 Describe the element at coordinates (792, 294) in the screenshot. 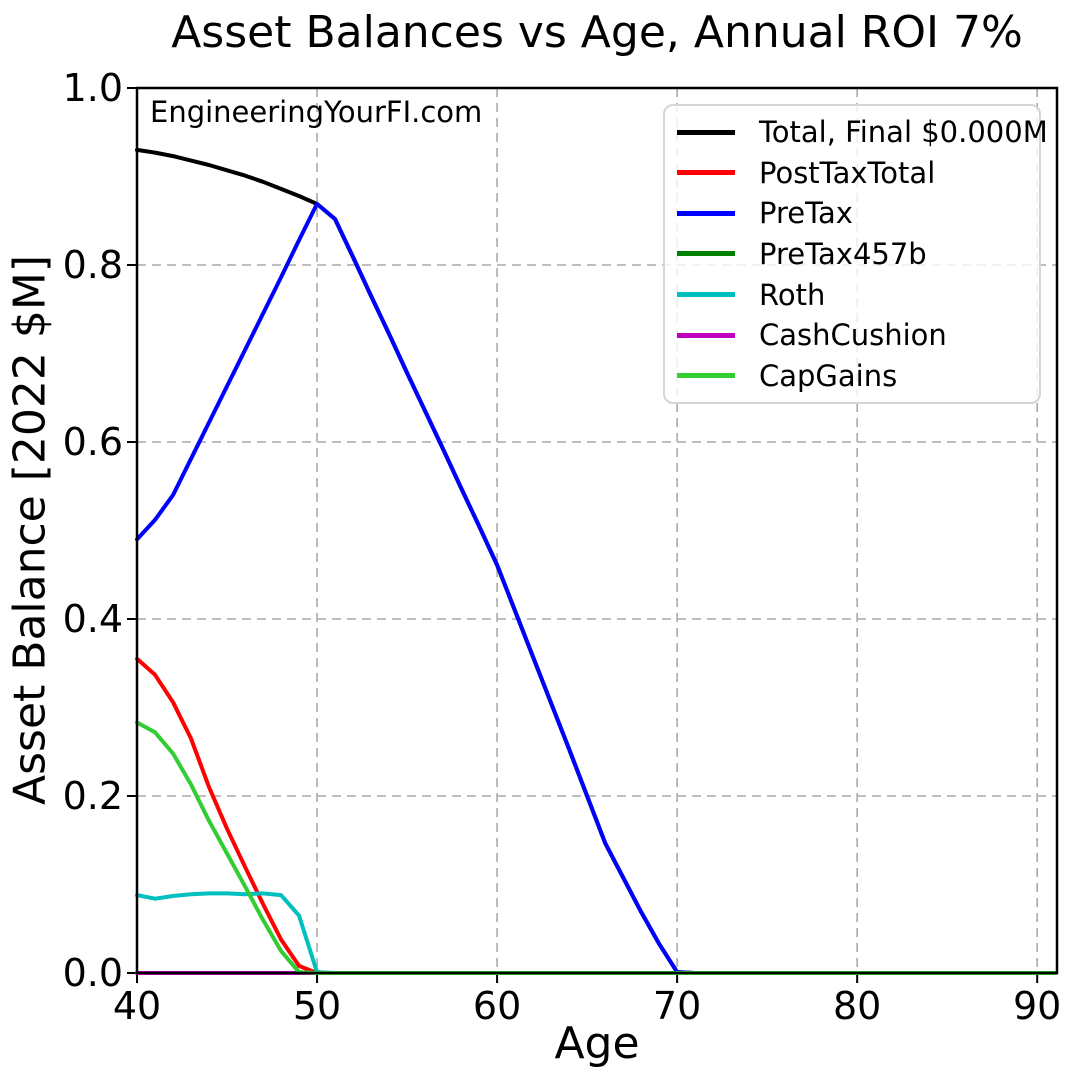

I see `legend-label: Roth` at that location.